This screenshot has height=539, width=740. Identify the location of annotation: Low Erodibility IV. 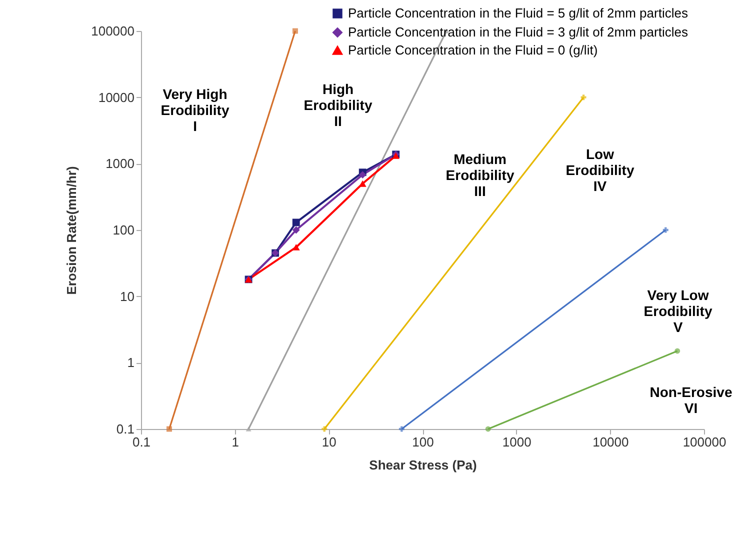
(600, 170).